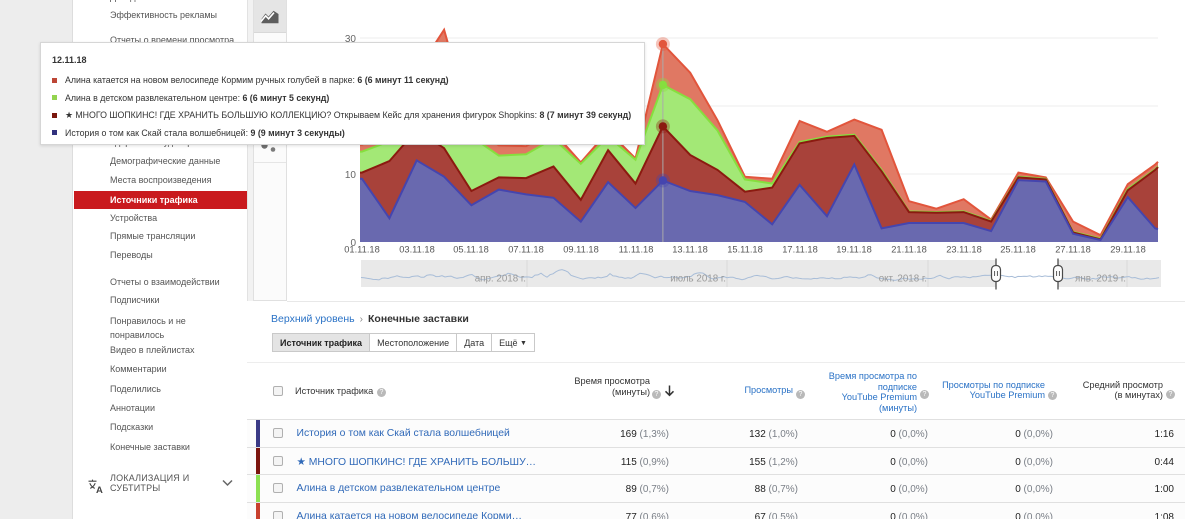 This screenshot has height=519, width=1185. I want to click on svg-text: A, so click(99, 489).